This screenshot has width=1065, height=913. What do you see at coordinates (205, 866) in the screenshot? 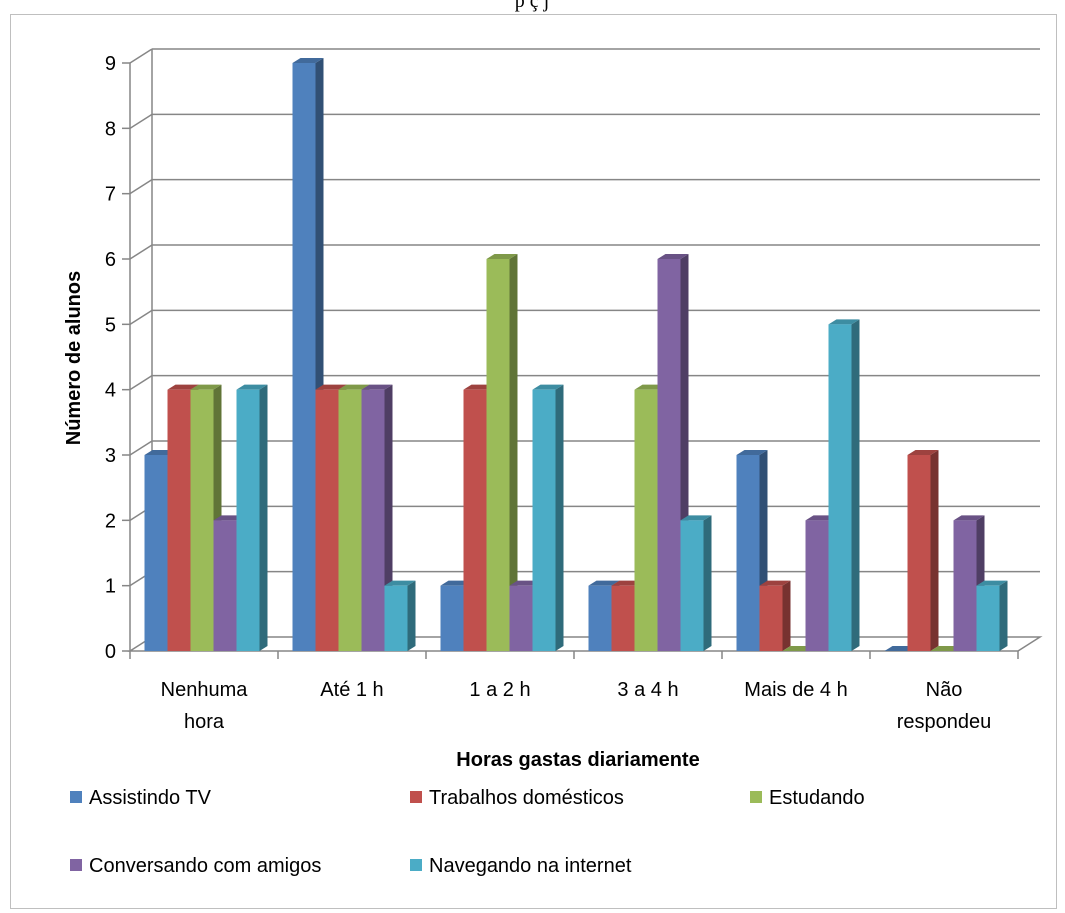
I see `legend-label: Conversando com amigos` at bounding box center [205, 866].